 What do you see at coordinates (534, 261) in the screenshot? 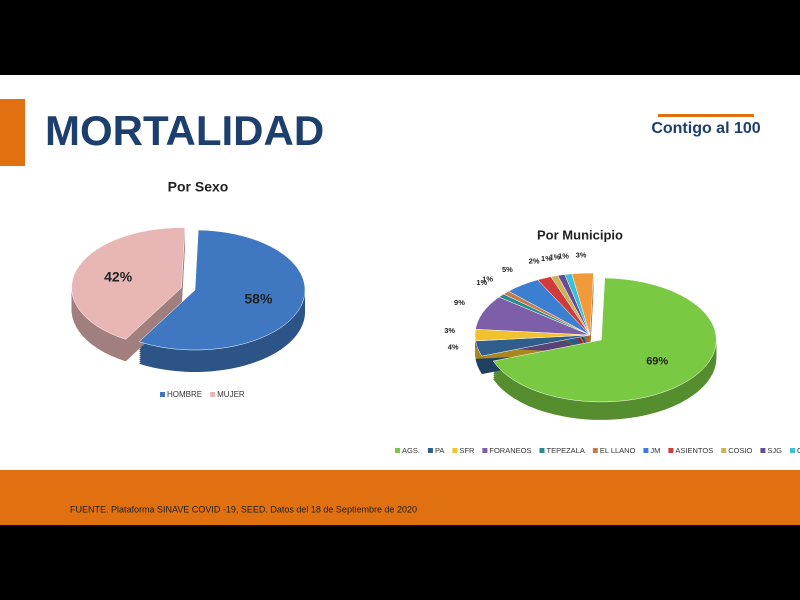
I see `data-label: 2%` at bounding box center [534, 261].